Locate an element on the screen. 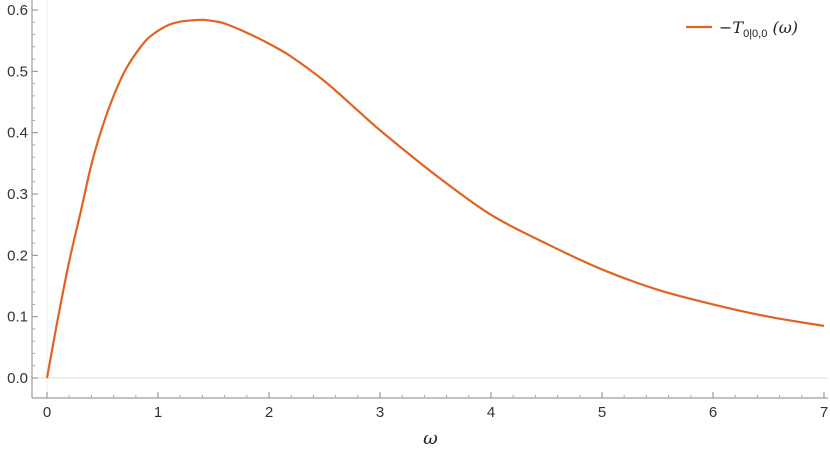 Image resolution: width=830 pixels, height=458 pixels. legend-subscript: 0|0,0 is located at coordinates (755, 34).